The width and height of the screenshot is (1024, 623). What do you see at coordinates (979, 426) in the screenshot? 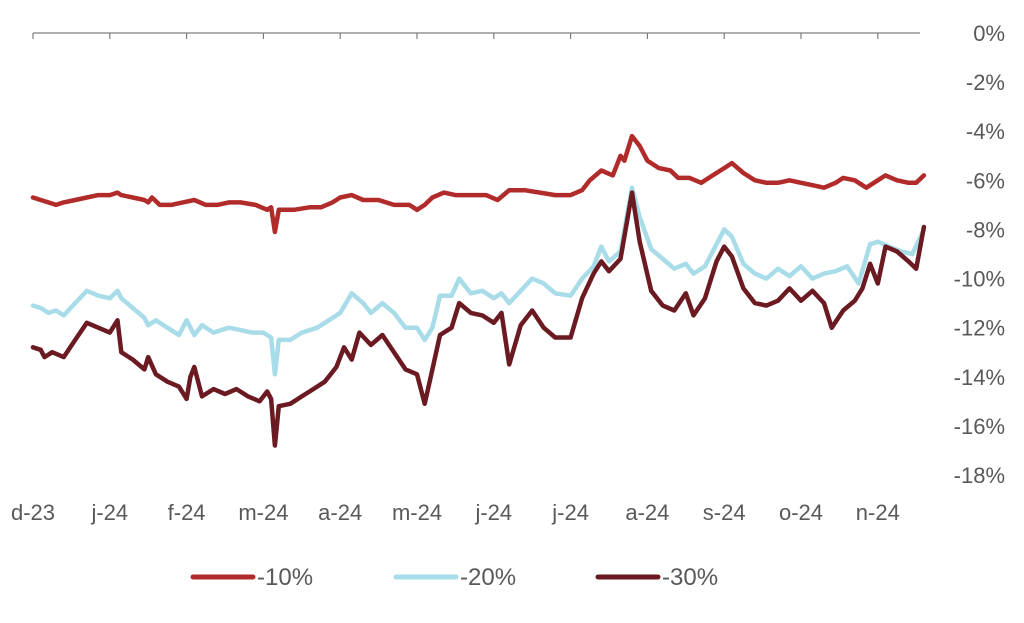
I see `y-tick-label: -16%` at bounding box center [979, 426].